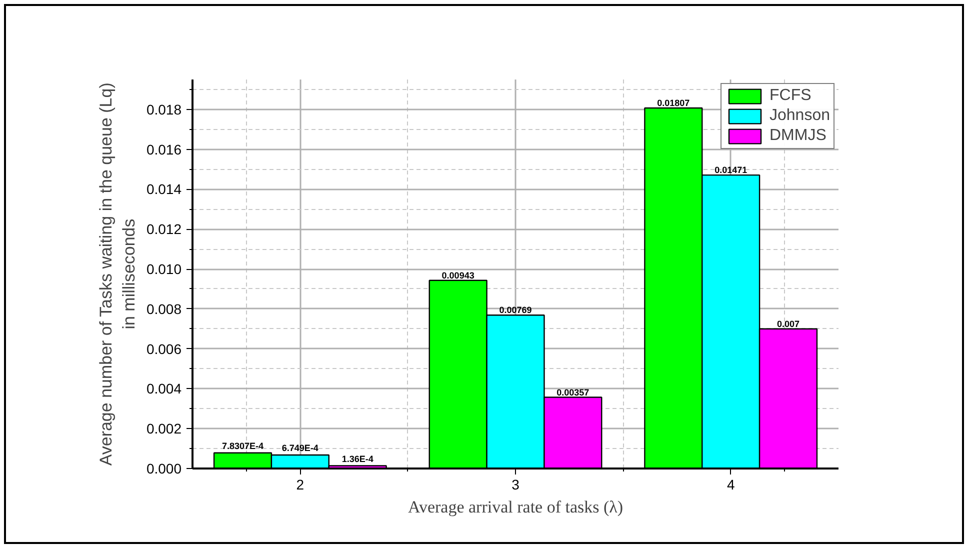 Image resolution: width=973 pixels, height=552 pixels. I want to click on y-tick-label: 0.008, so click(164, 308).